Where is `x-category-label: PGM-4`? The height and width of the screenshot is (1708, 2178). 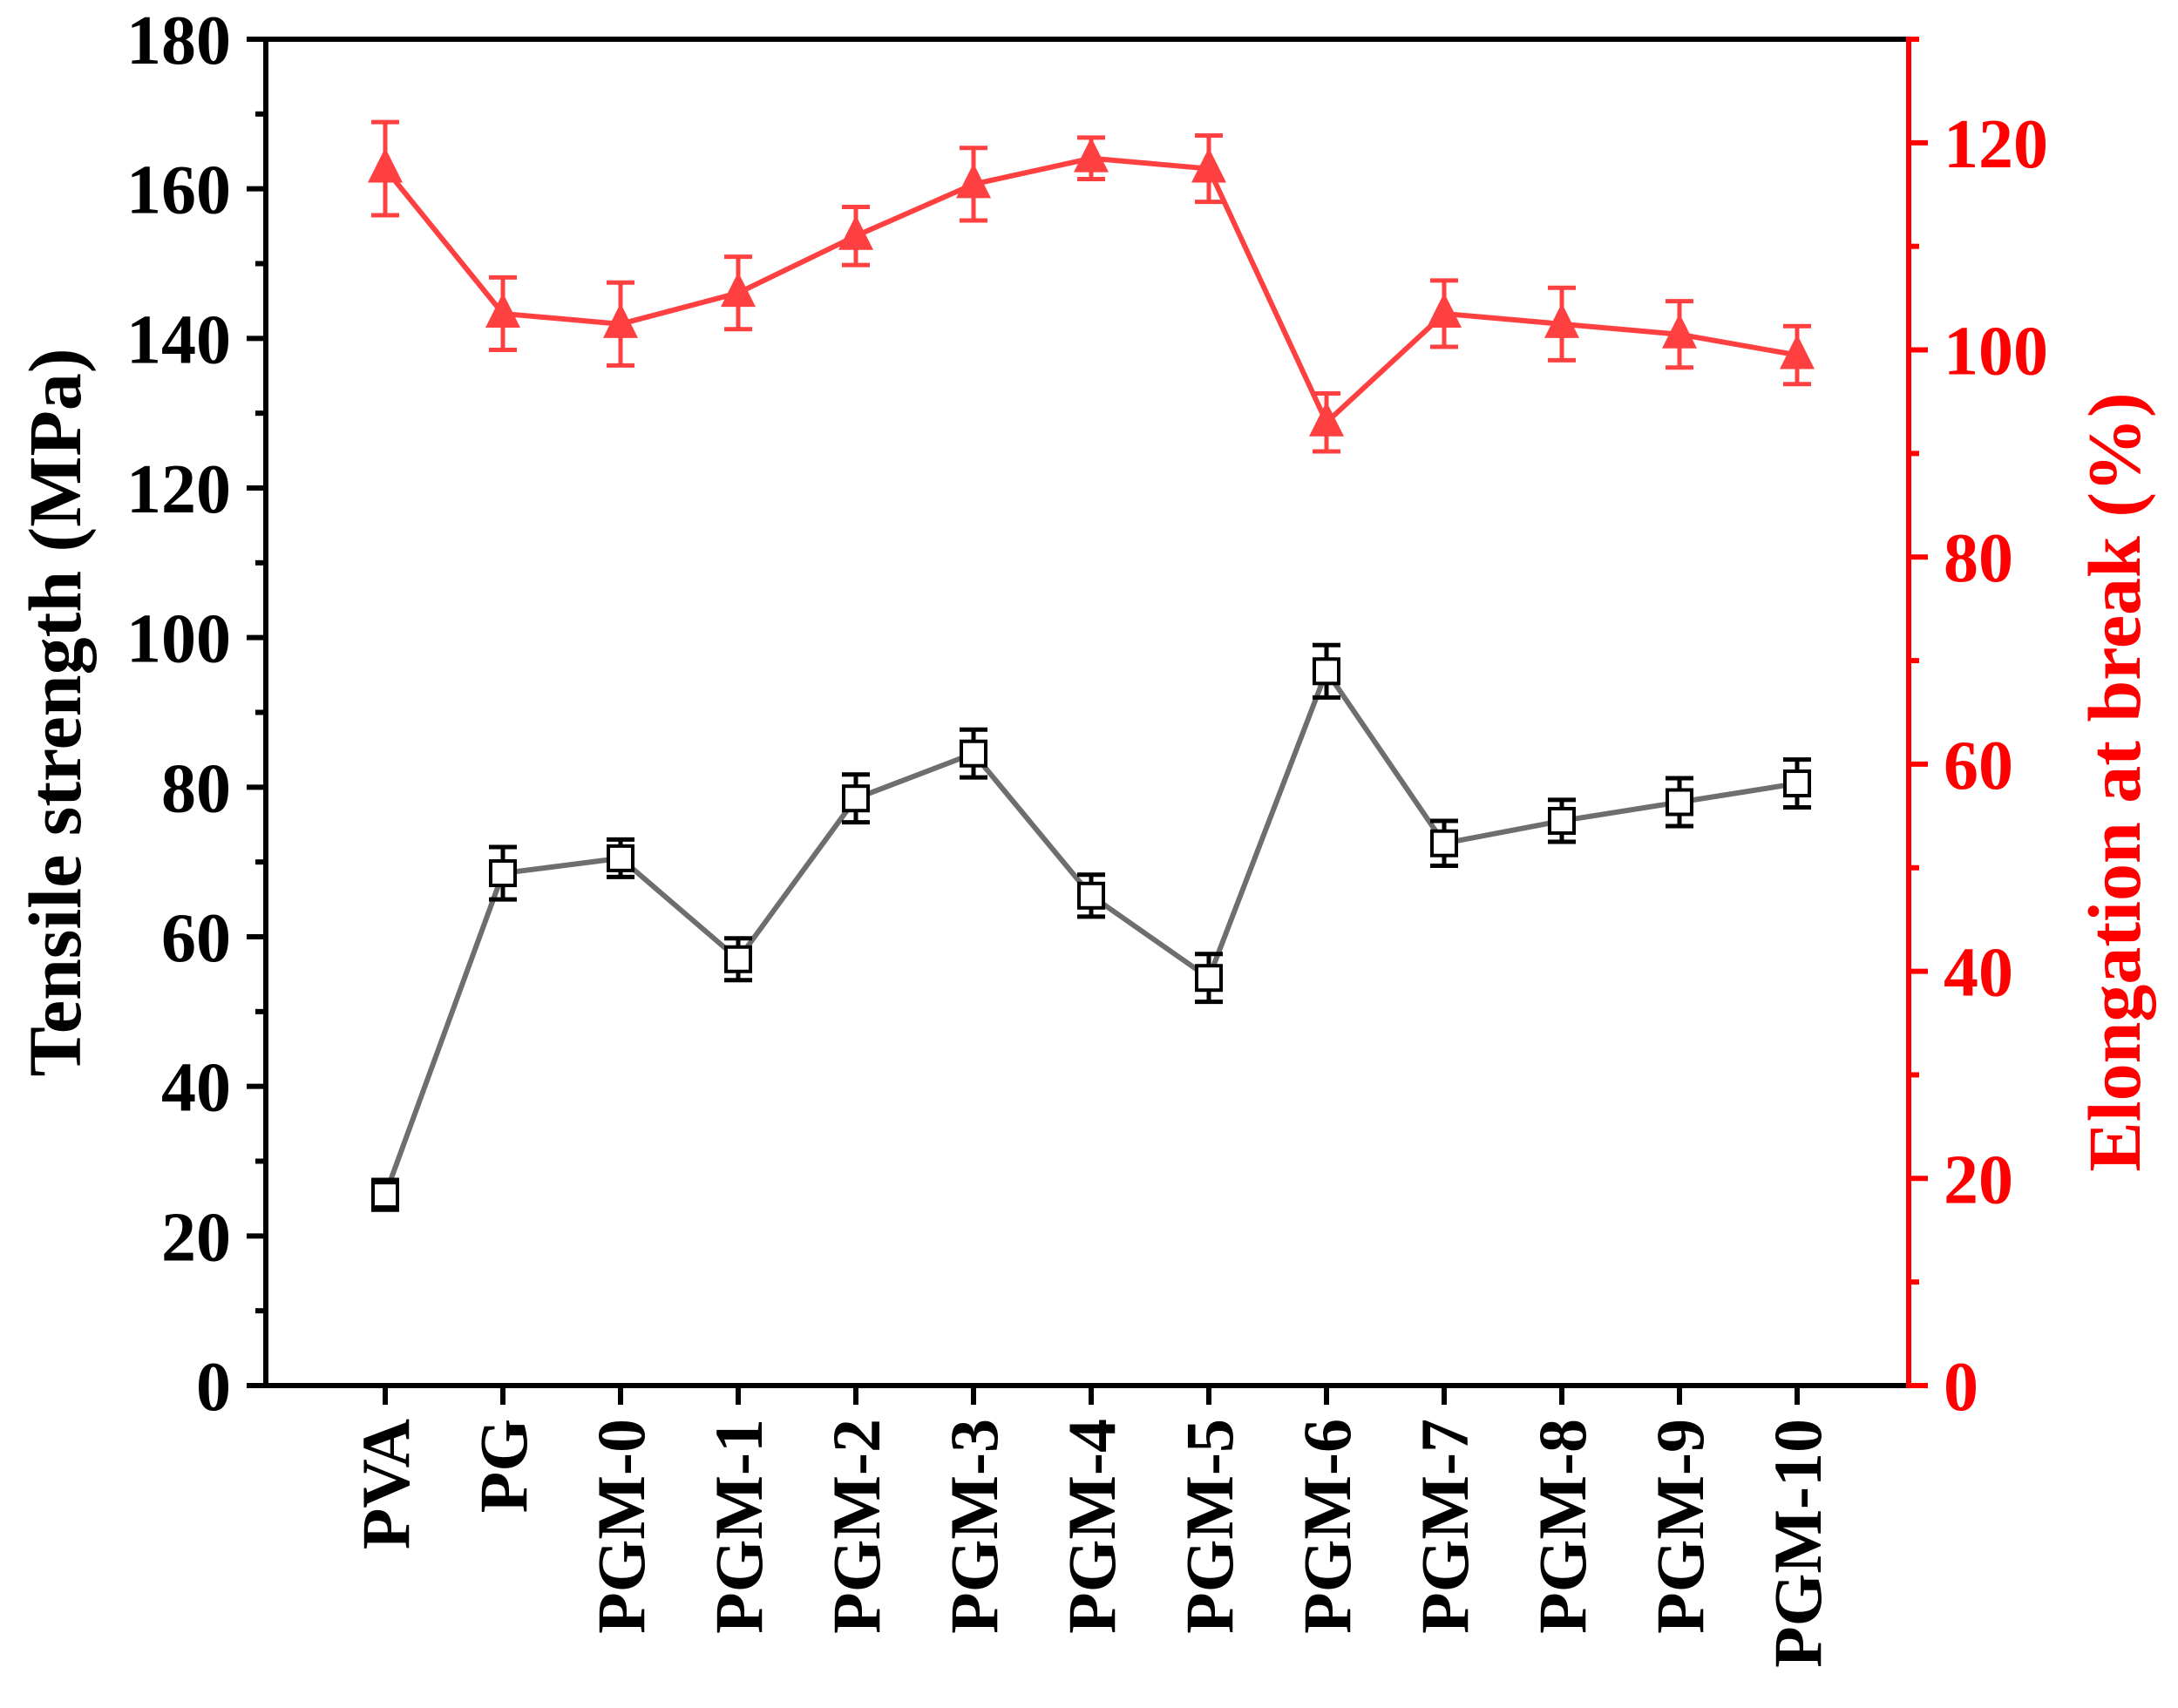 x-category-label: PGM-4 is located at coordinates (1092, 1526).